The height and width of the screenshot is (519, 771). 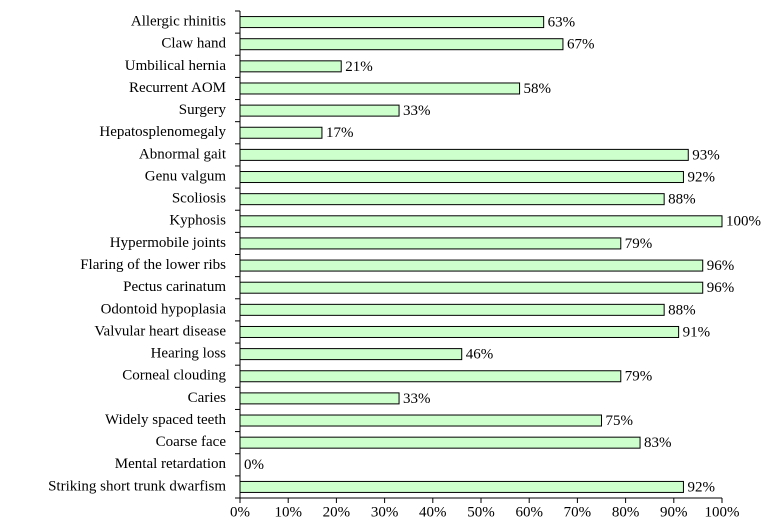 I want to click on y-tick-label: Widely spaced teeth, so click(x=166, y=420).